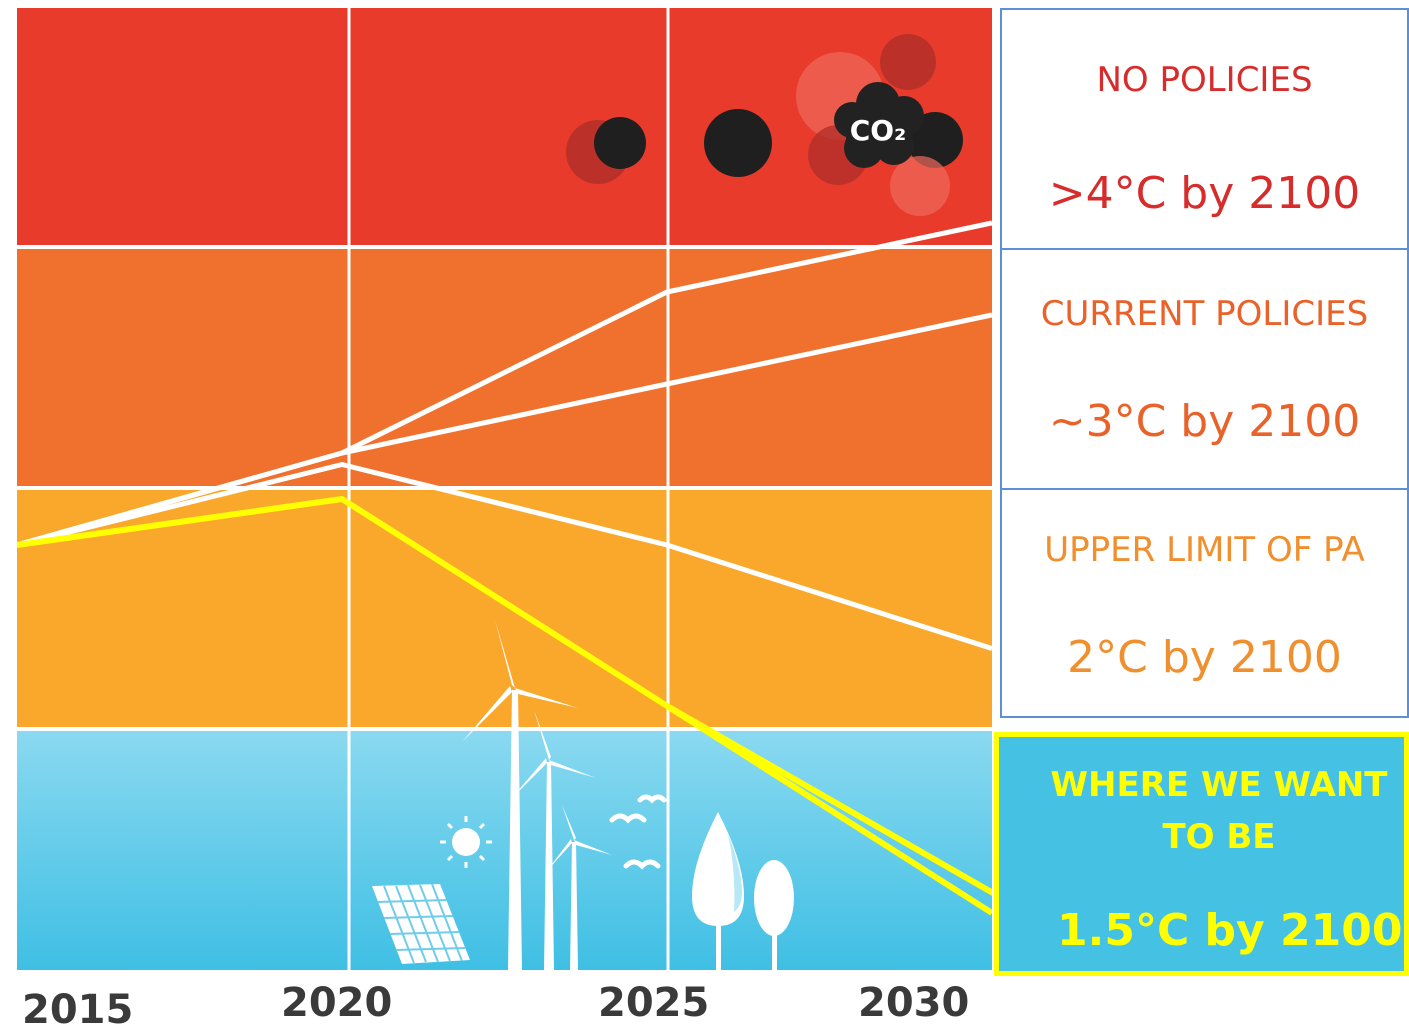  I want to click on wind-turbine-icon, so click(537, 795).